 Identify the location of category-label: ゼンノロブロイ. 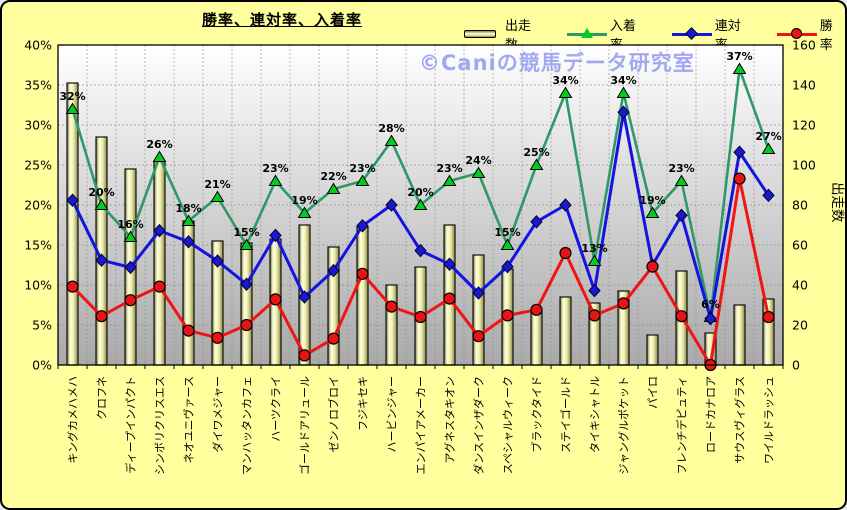
(334, 414).